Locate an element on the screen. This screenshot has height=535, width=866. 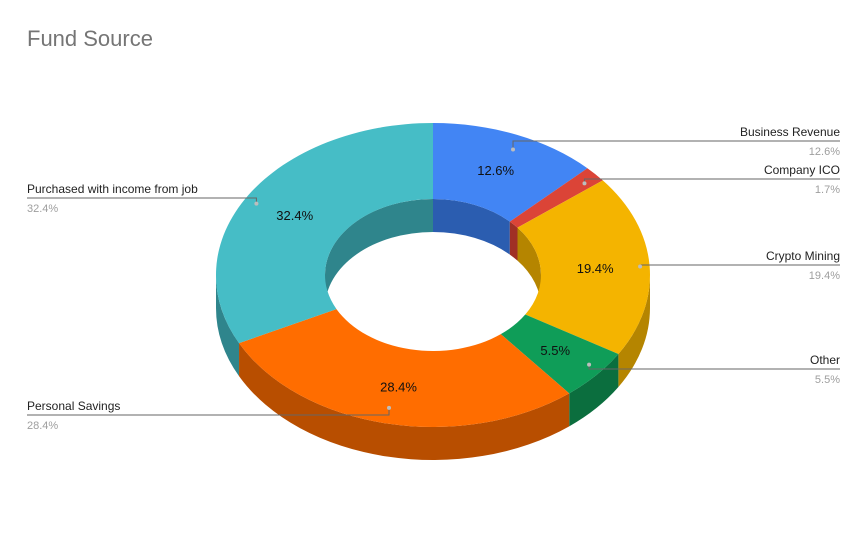
callout-dot-company-ico is located at coordinates (584, 183).